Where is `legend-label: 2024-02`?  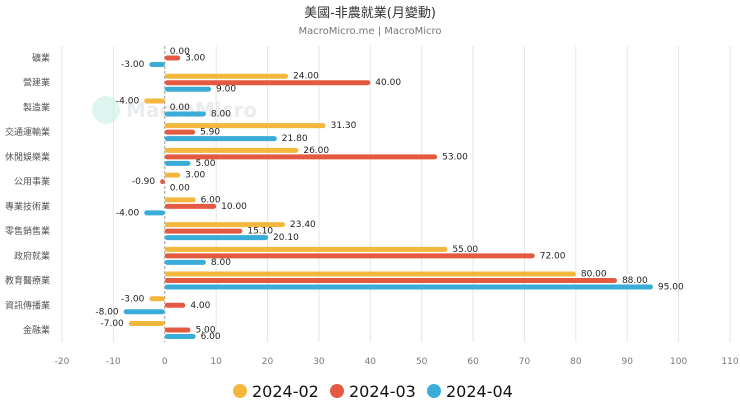
legend-label: 2024-02 is located at coordinates (285, 391).